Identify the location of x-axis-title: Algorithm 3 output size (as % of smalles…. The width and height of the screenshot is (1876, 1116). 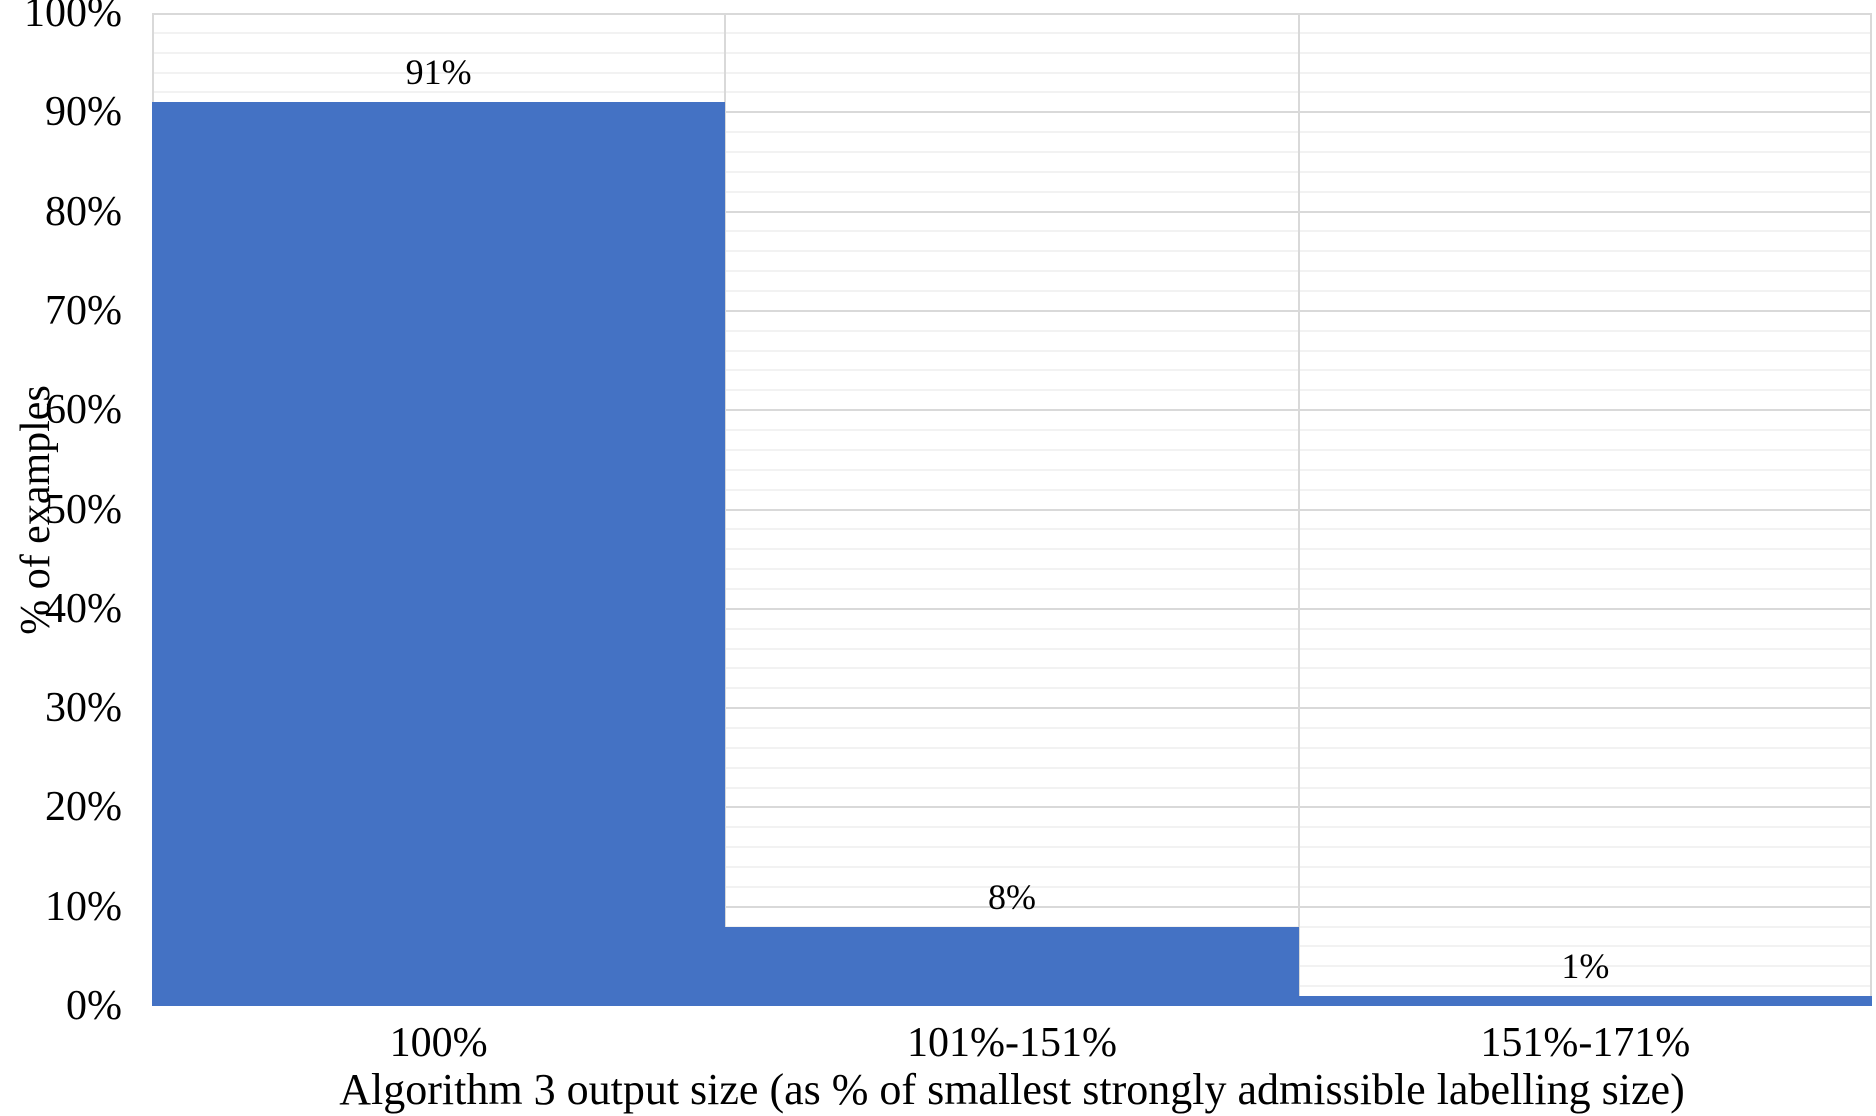
(1012, 1089).